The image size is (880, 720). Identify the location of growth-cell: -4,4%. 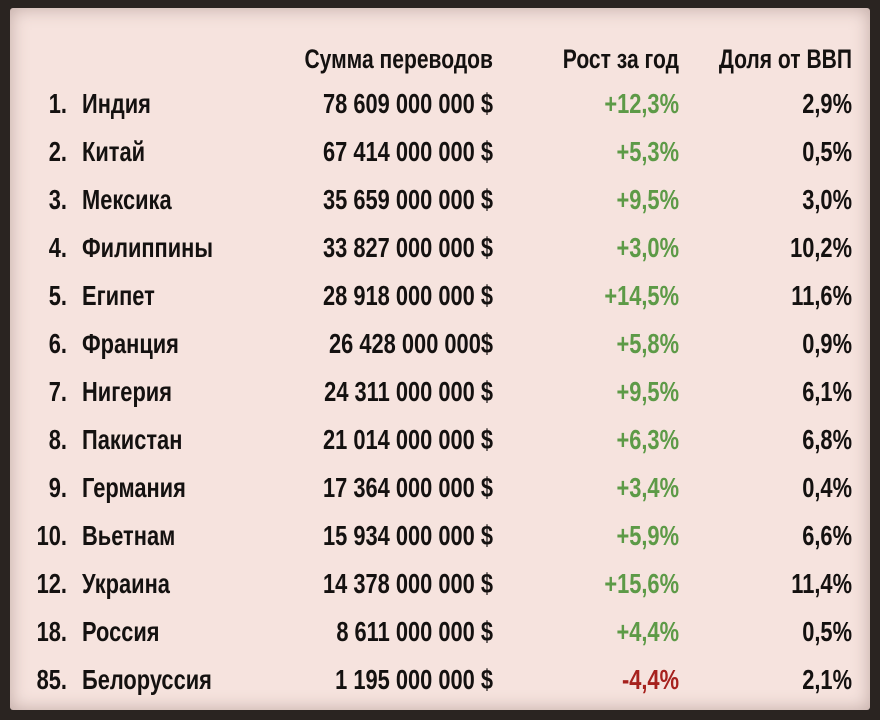
(650, 679).